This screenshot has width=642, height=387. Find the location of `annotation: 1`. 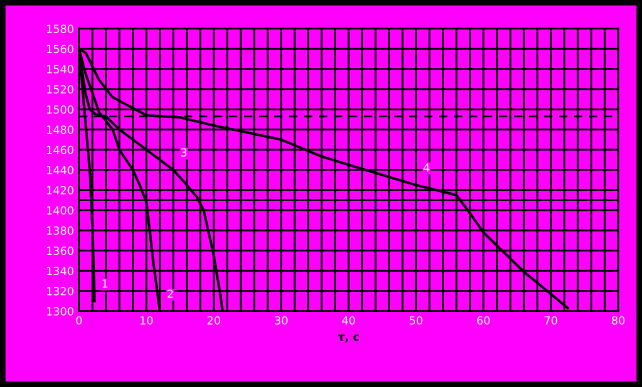

annotation: 1 is located at coordinates (105, 284).